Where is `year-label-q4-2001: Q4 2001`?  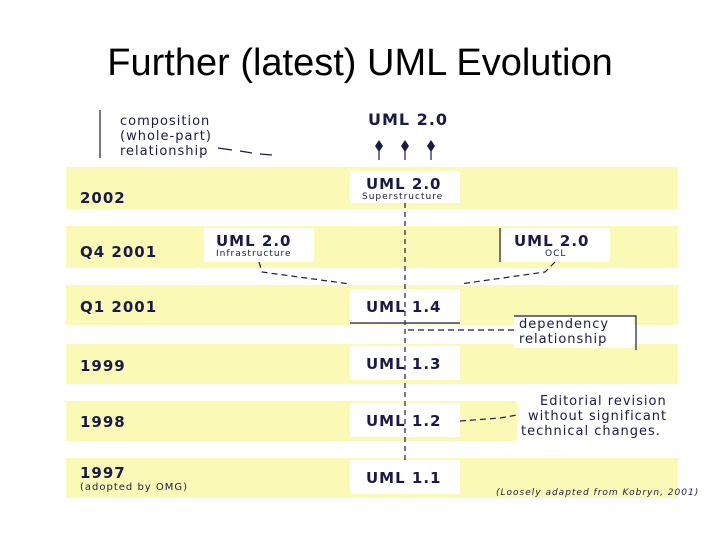 year-label-q4-2001: Q4 2001 is located at coordinates (119, 252).